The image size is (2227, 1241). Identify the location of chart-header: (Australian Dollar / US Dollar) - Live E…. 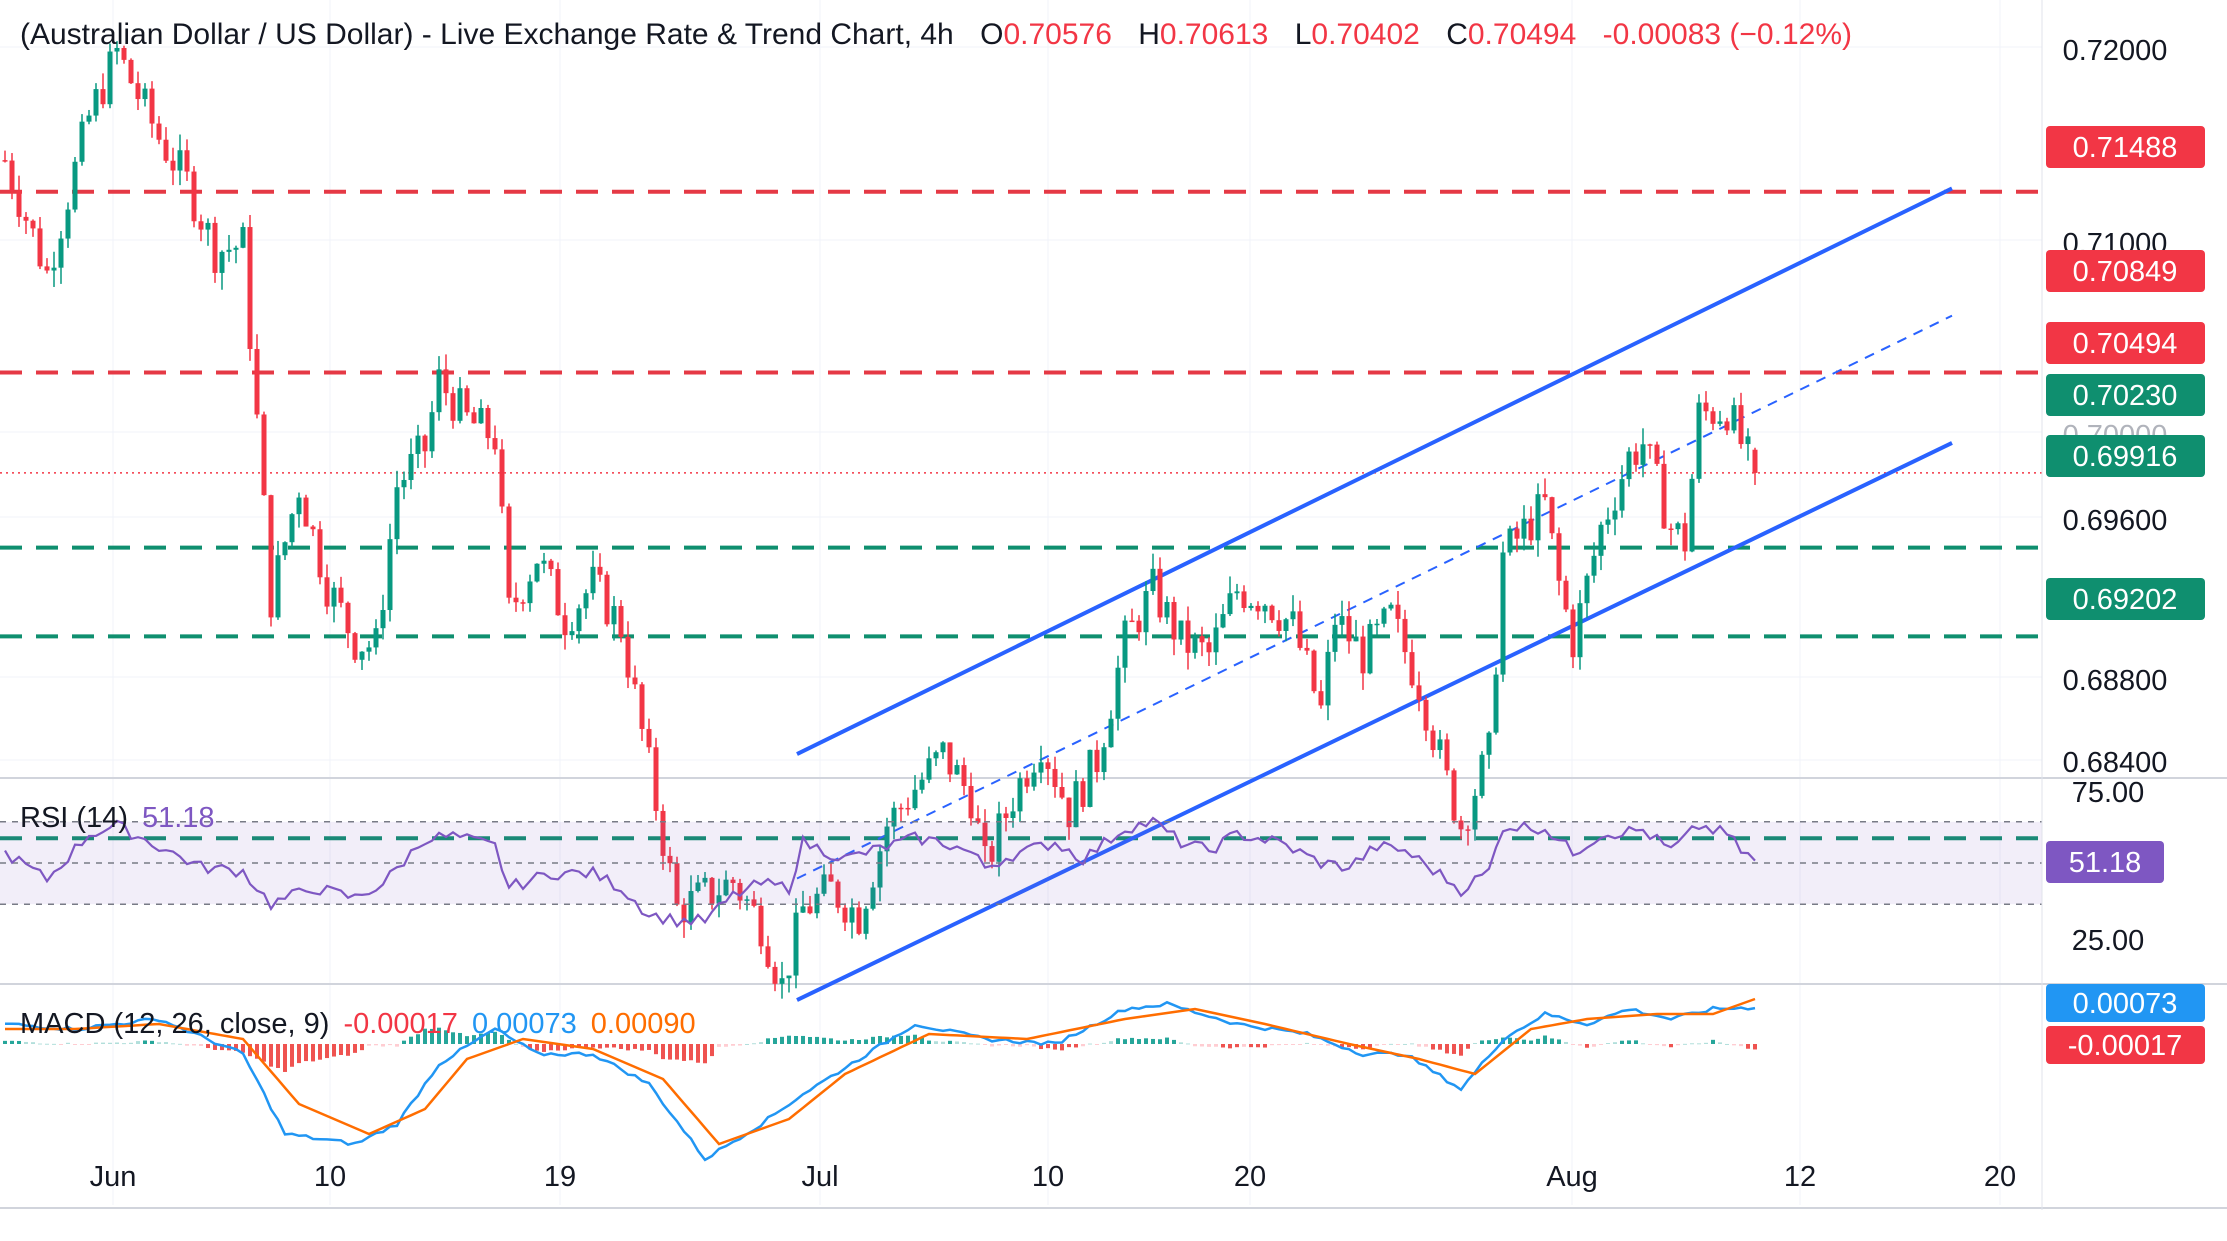
(936, 35).